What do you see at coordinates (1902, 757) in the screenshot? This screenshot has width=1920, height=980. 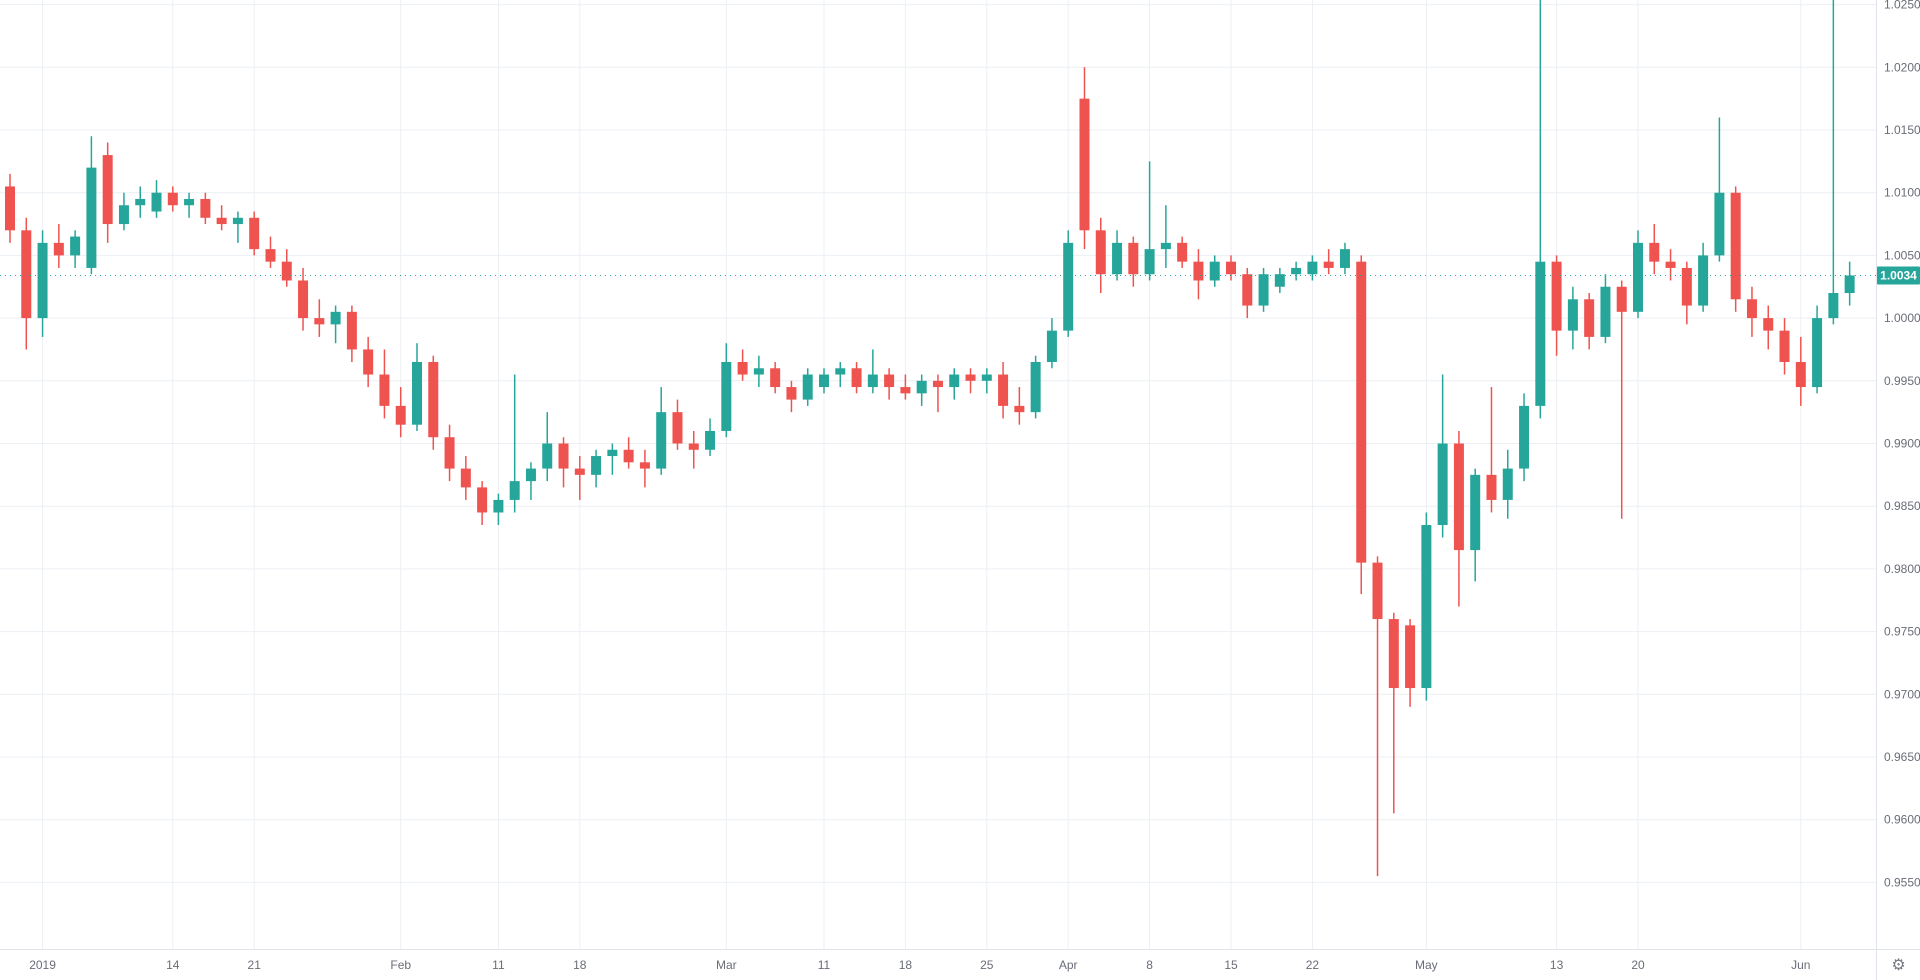 I see `y-axis-label: 0.9650` at bounding box center [1902, 757].